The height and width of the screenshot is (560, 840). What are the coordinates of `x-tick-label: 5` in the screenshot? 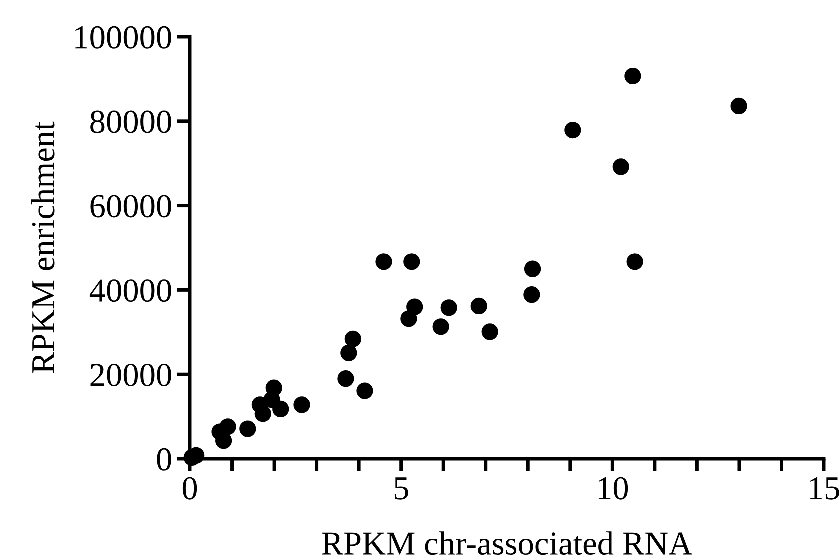 It's located at (401, 489).